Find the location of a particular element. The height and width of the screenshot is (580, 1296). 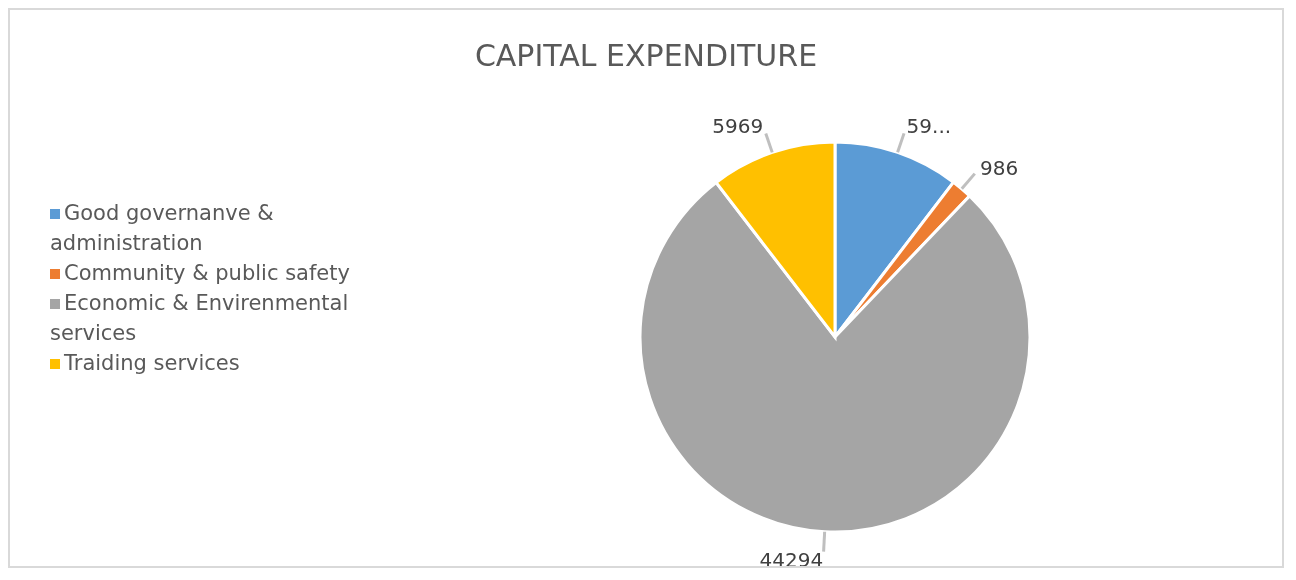

legend-label: Community & public safety is located at coordinates (207, 273).